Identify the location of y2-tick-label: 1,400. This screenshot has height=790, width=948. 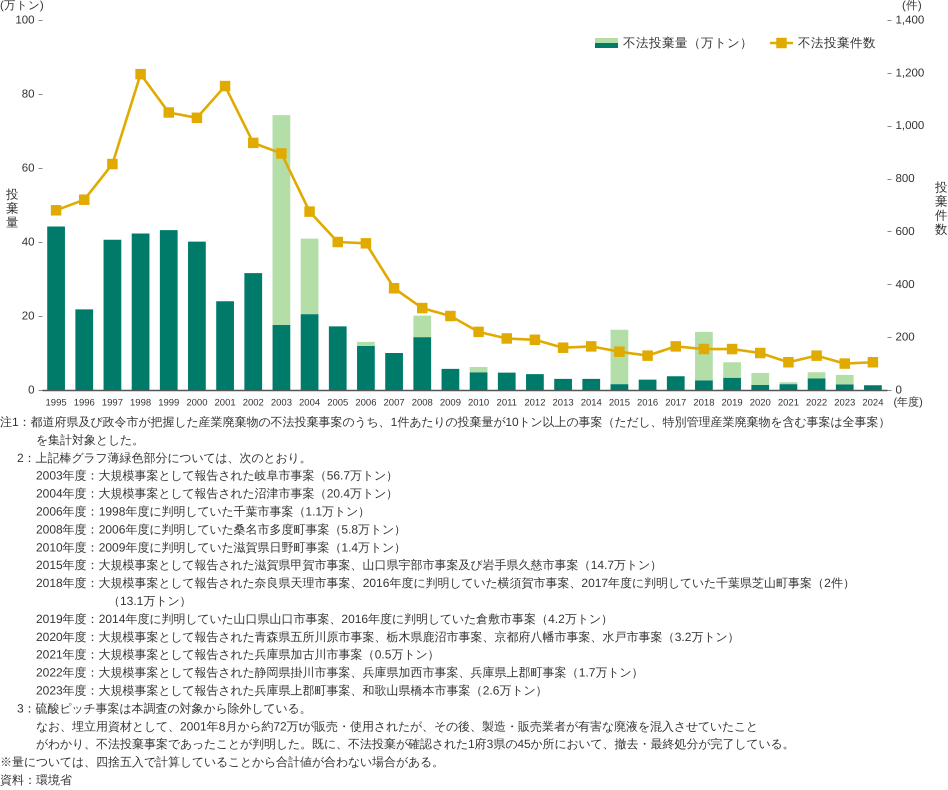
(910, 20).